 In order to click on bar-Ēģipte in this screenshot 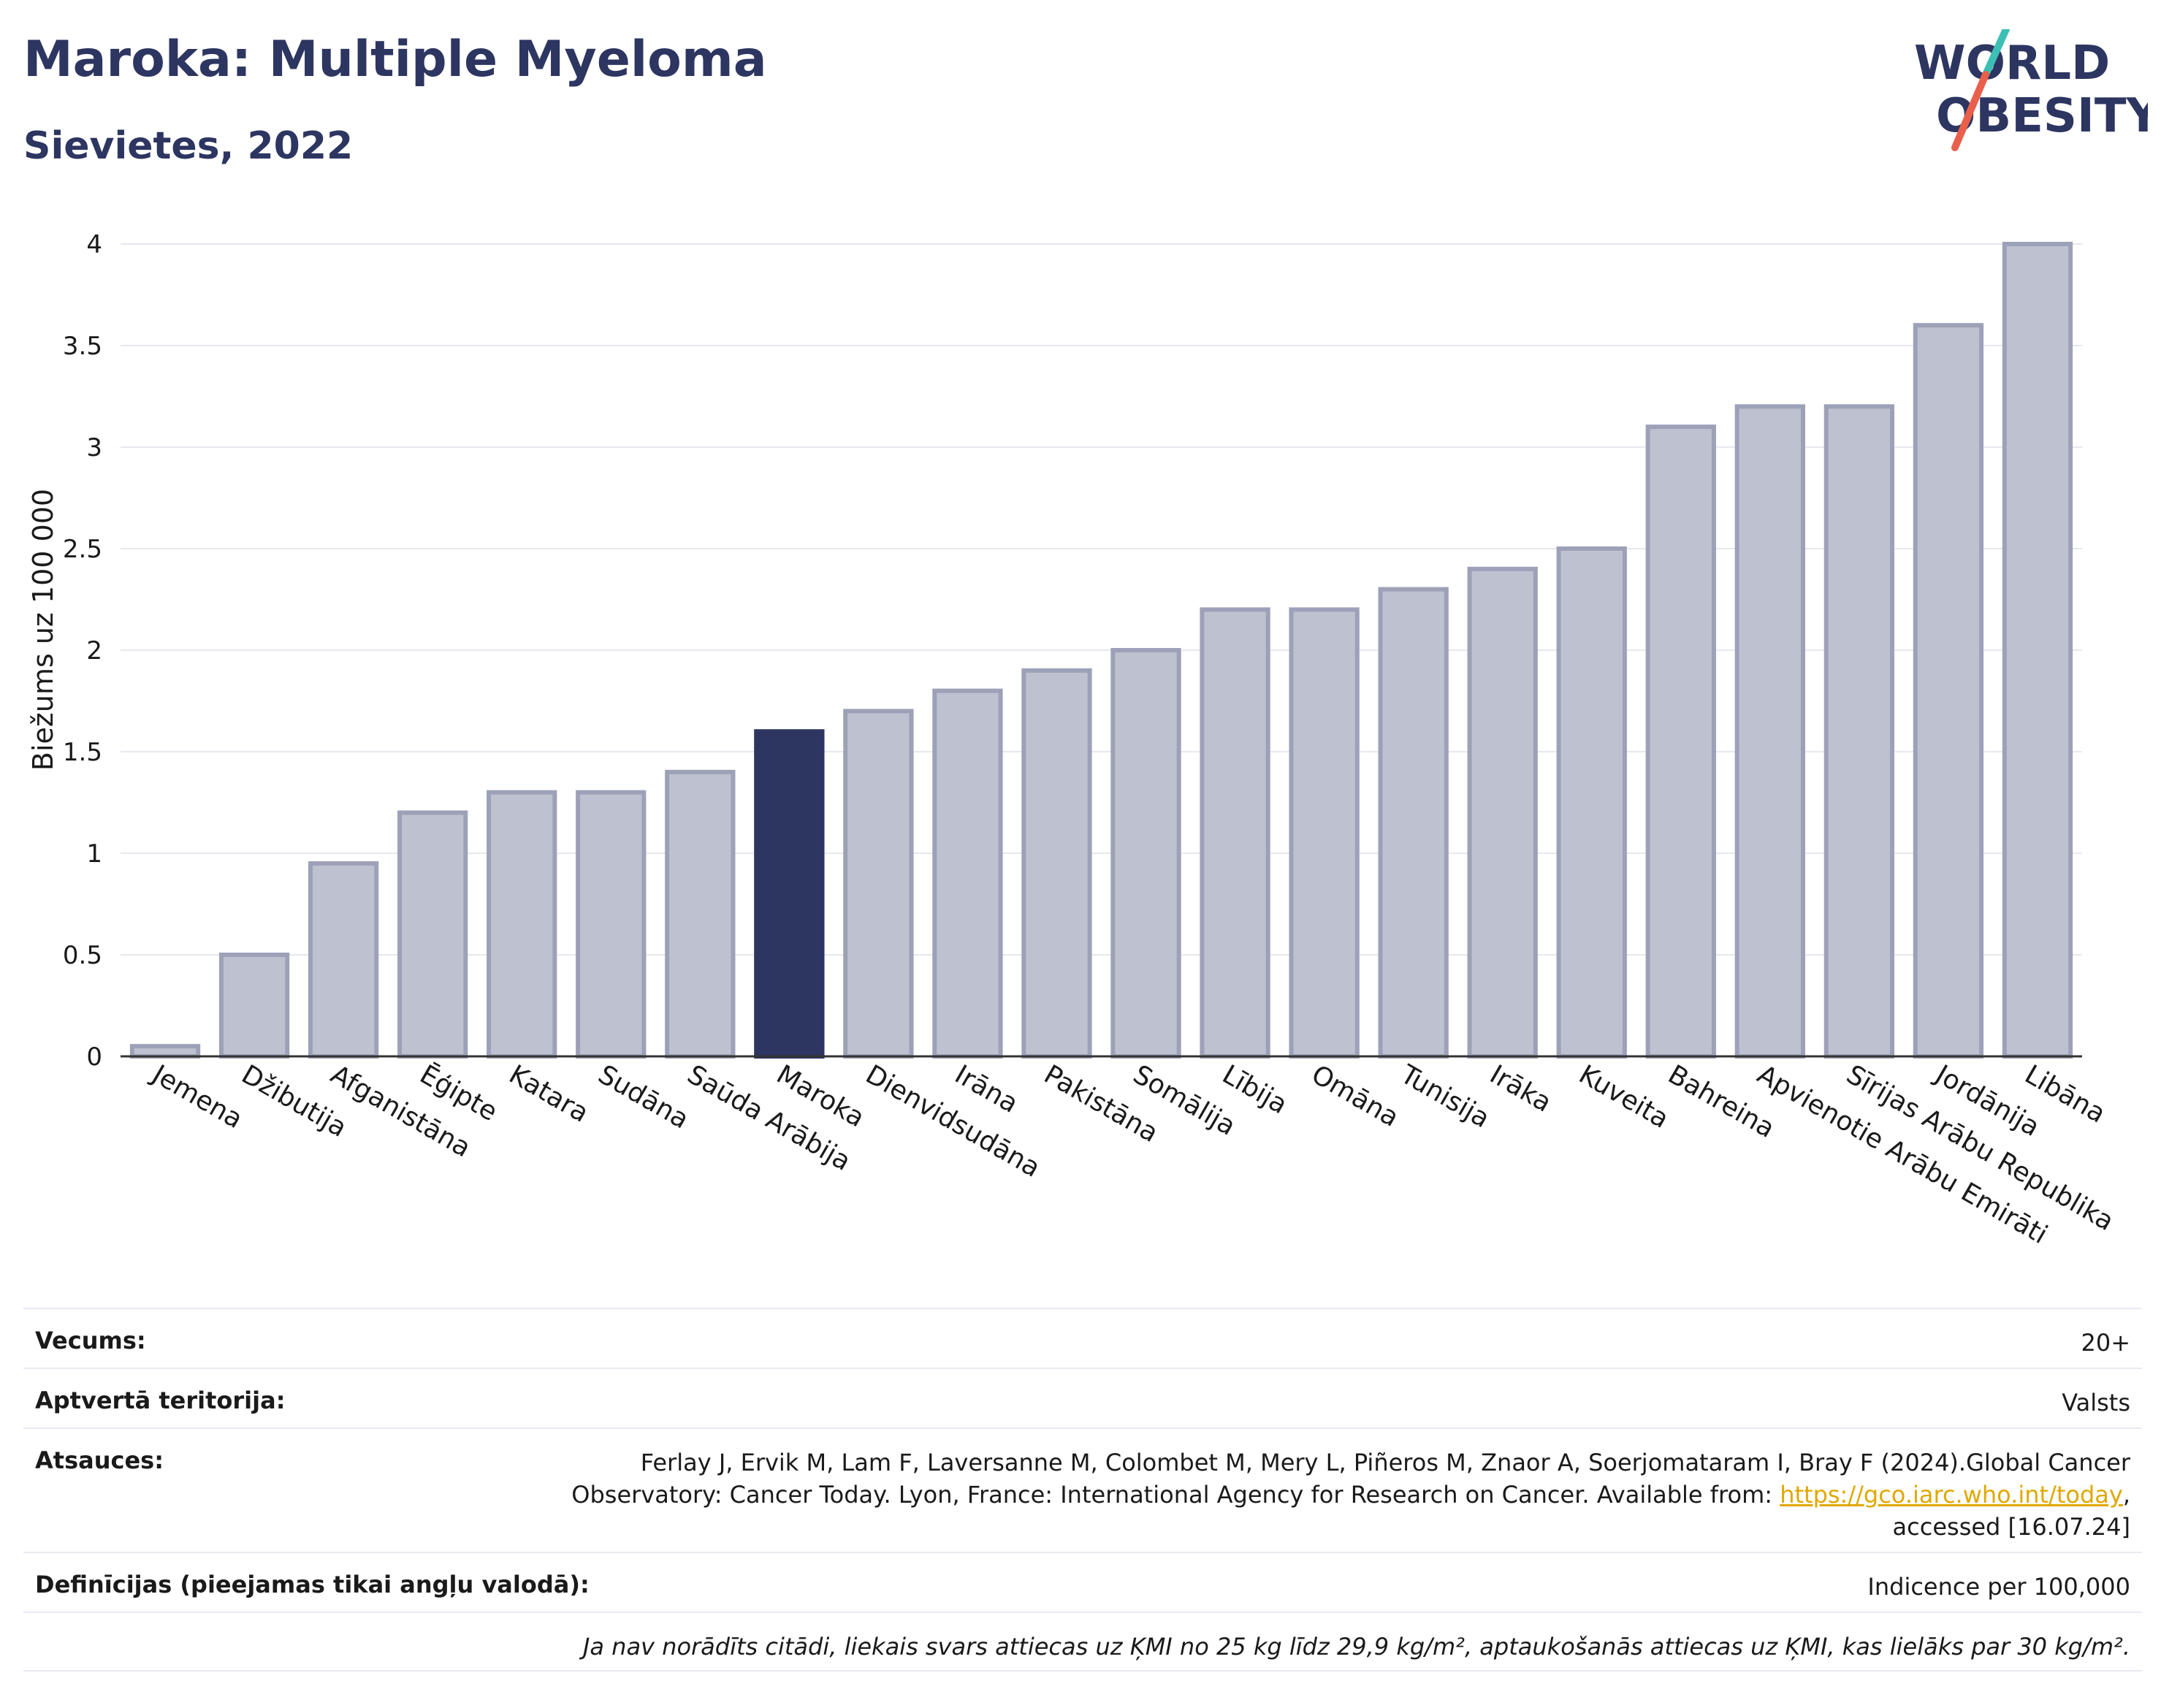, I will do `click(432, 934)`.